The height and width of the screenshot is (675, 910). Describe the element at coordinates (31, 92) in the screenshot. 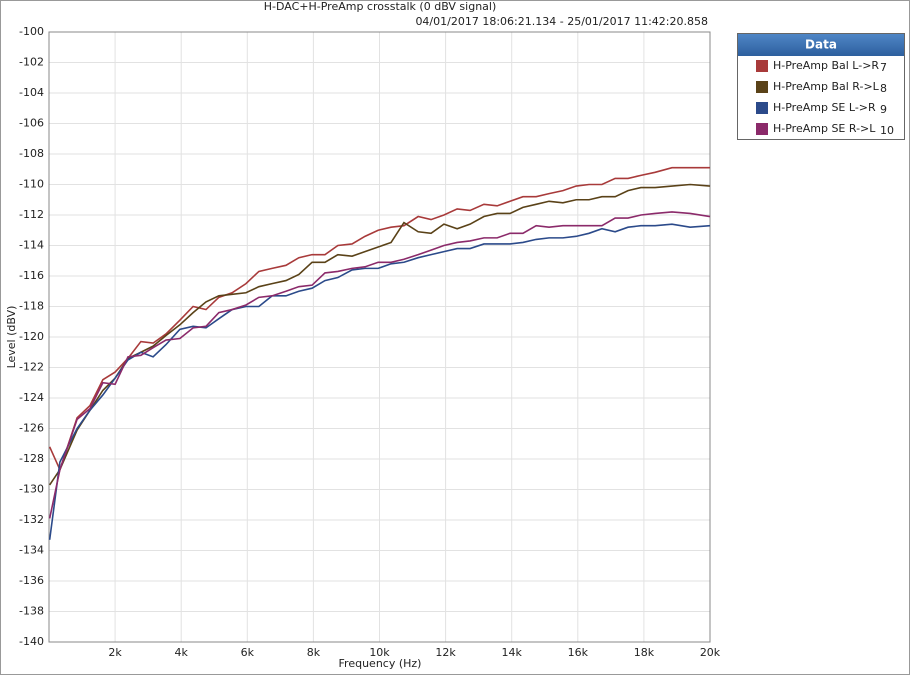

I see `y-tick-label: -104` at that location.